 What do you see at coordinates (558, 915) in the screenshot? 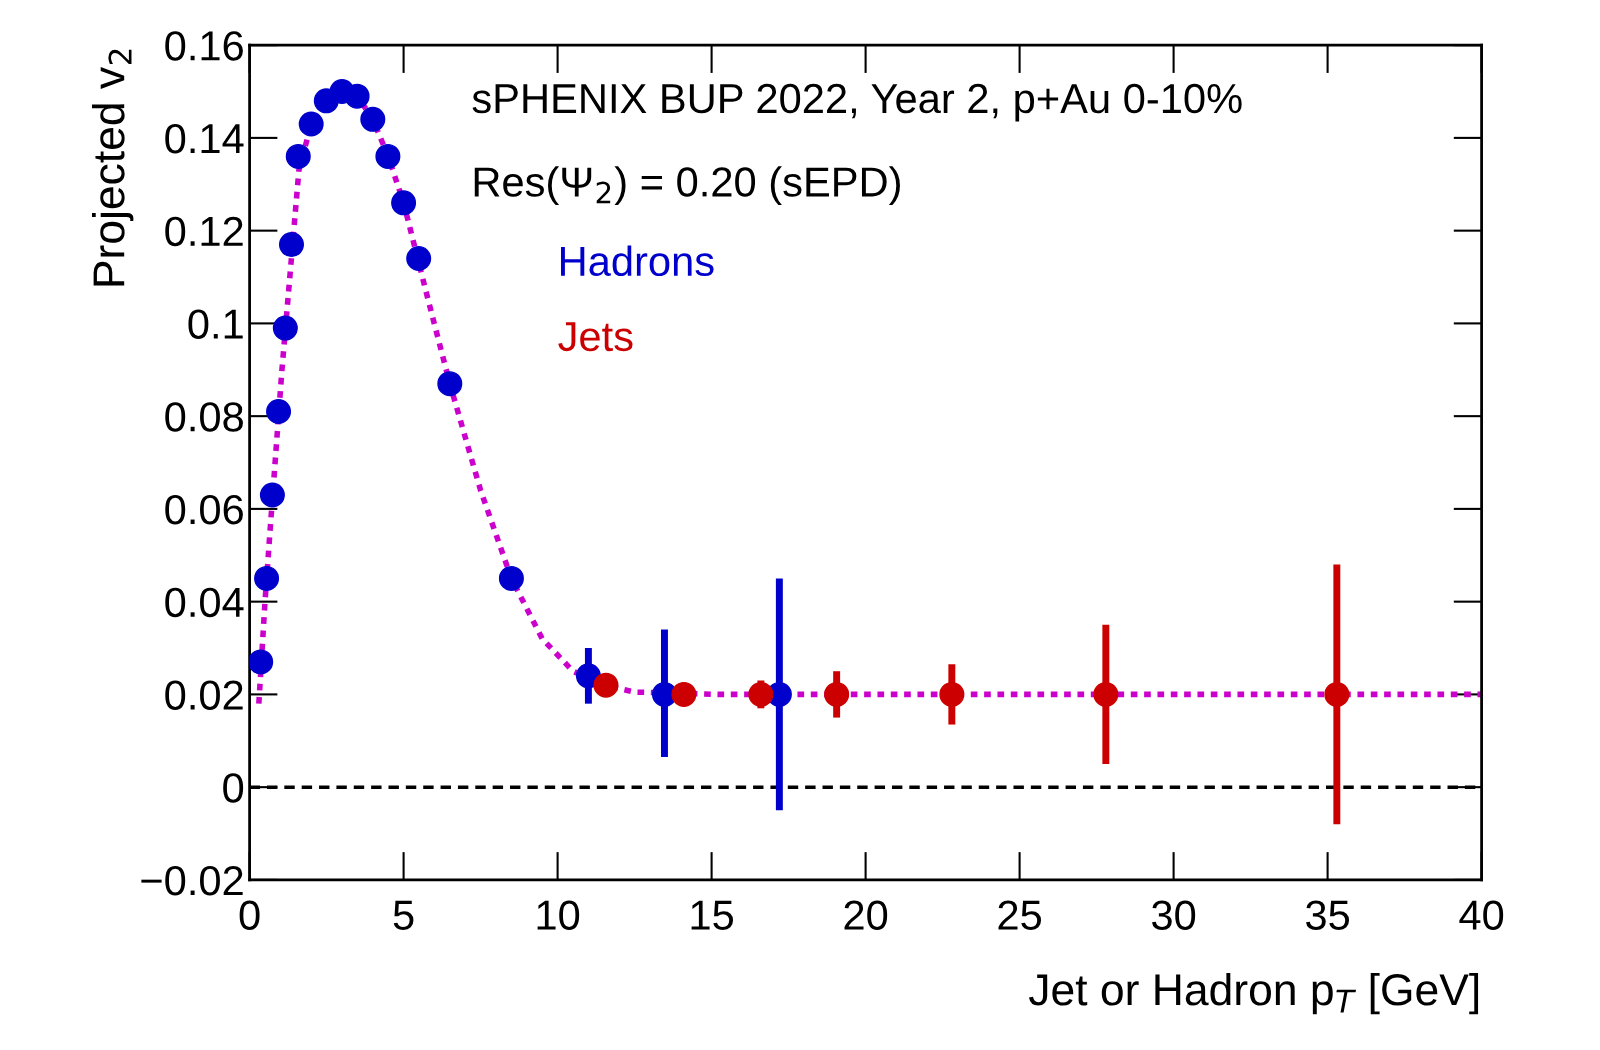
I see `x-tick-label: 10` at bounding box center [558, 915].